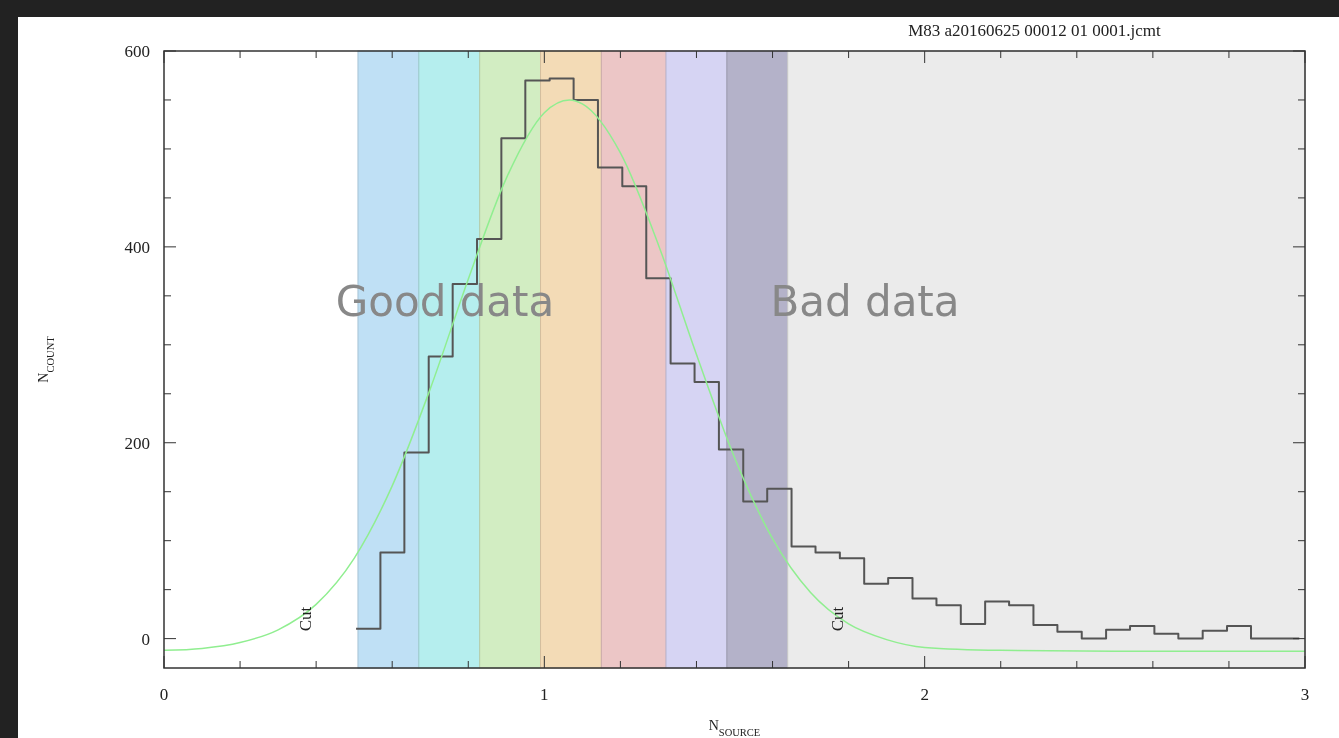  What do you see at coordinates (544, 694) in the screenshot?
I see `x-tick-label: 1` at bounding box center [544, 694].